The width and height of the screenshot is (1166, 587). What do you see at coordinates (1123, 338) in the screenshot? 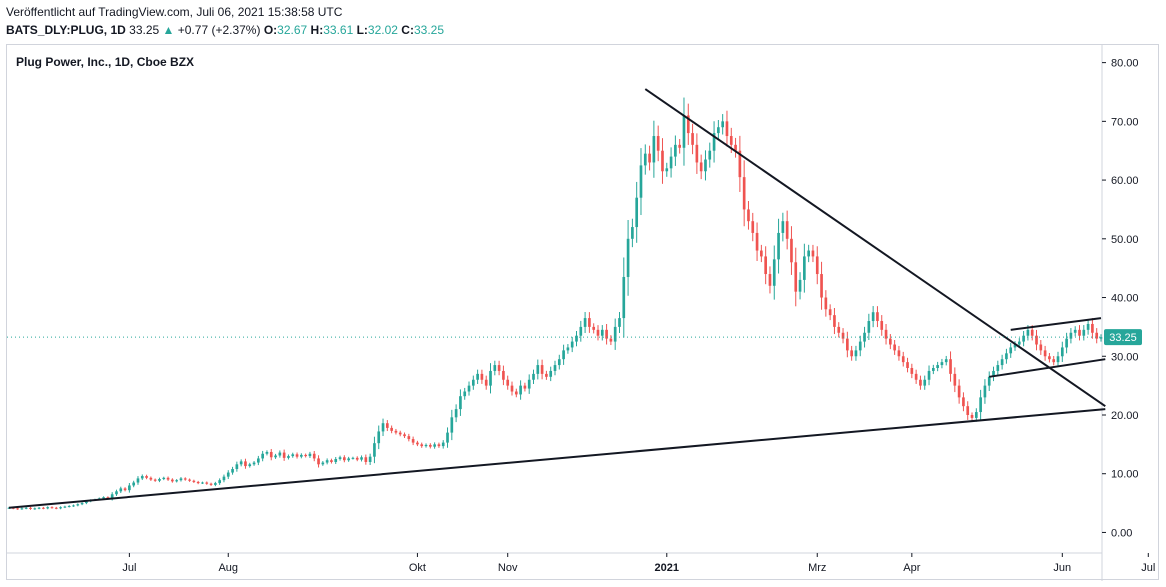
I see `last-price-text: 33.25` at bounding box center [1123, 338].